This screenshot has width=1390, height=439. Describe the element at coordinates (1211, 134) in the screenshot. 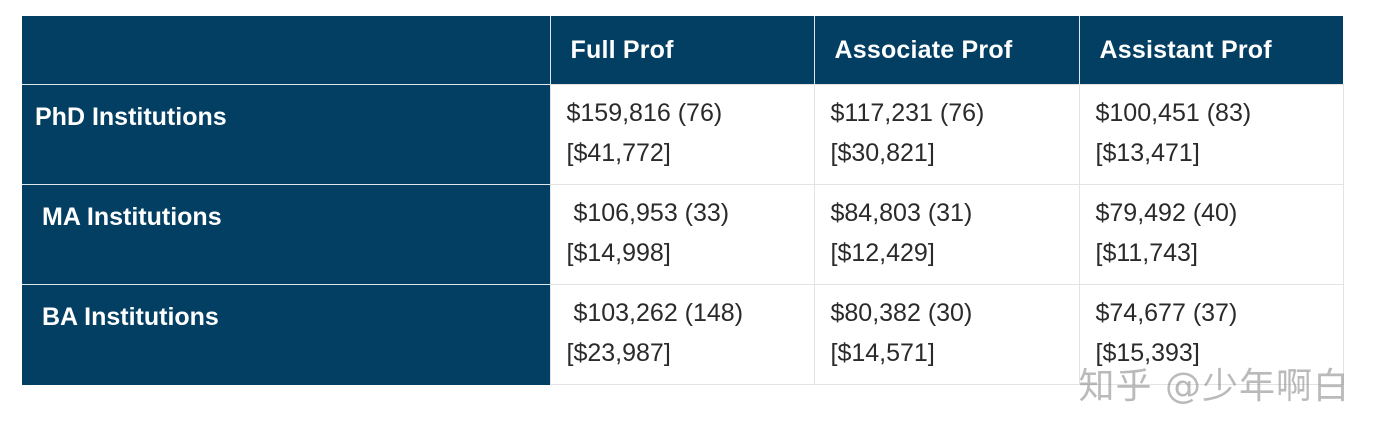

I see `cell-phd-assistant: $100,451 (83) [$13,471]` at that location.